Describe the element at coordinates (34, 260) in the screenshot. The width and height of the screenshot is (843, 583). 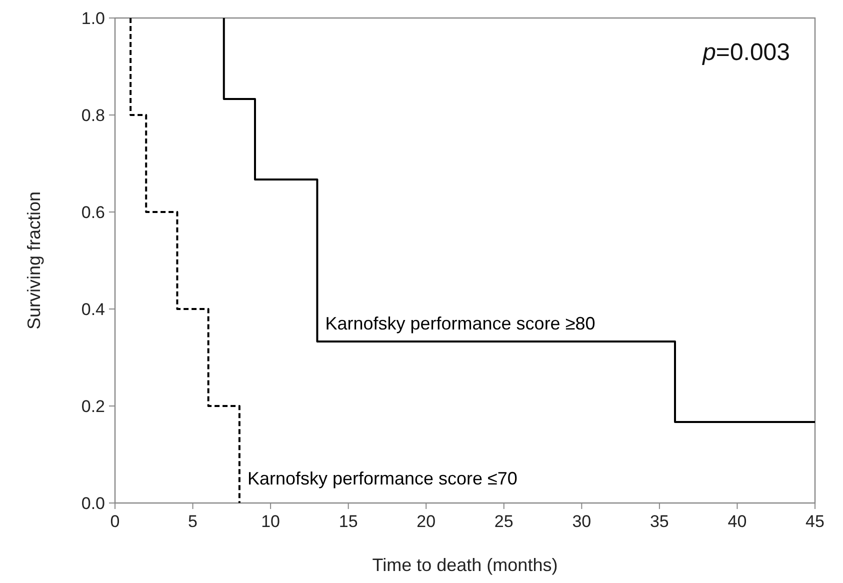
I see `y-axis-title: Surviving fraction` at that location.